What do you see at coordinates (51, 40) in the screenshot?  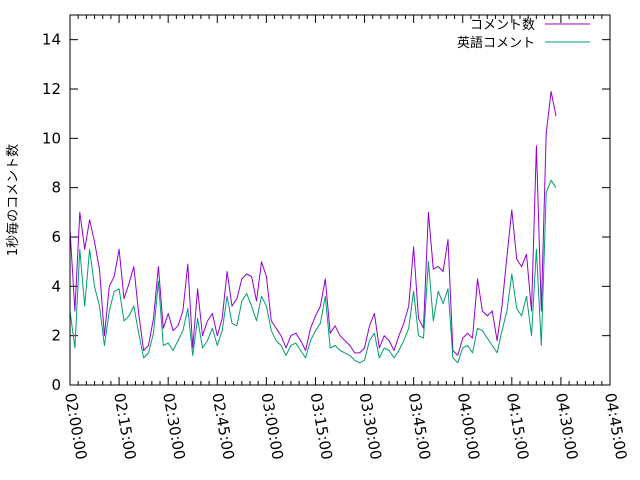 I see `y-tick-label: 14` at bounding box center [51, 40].